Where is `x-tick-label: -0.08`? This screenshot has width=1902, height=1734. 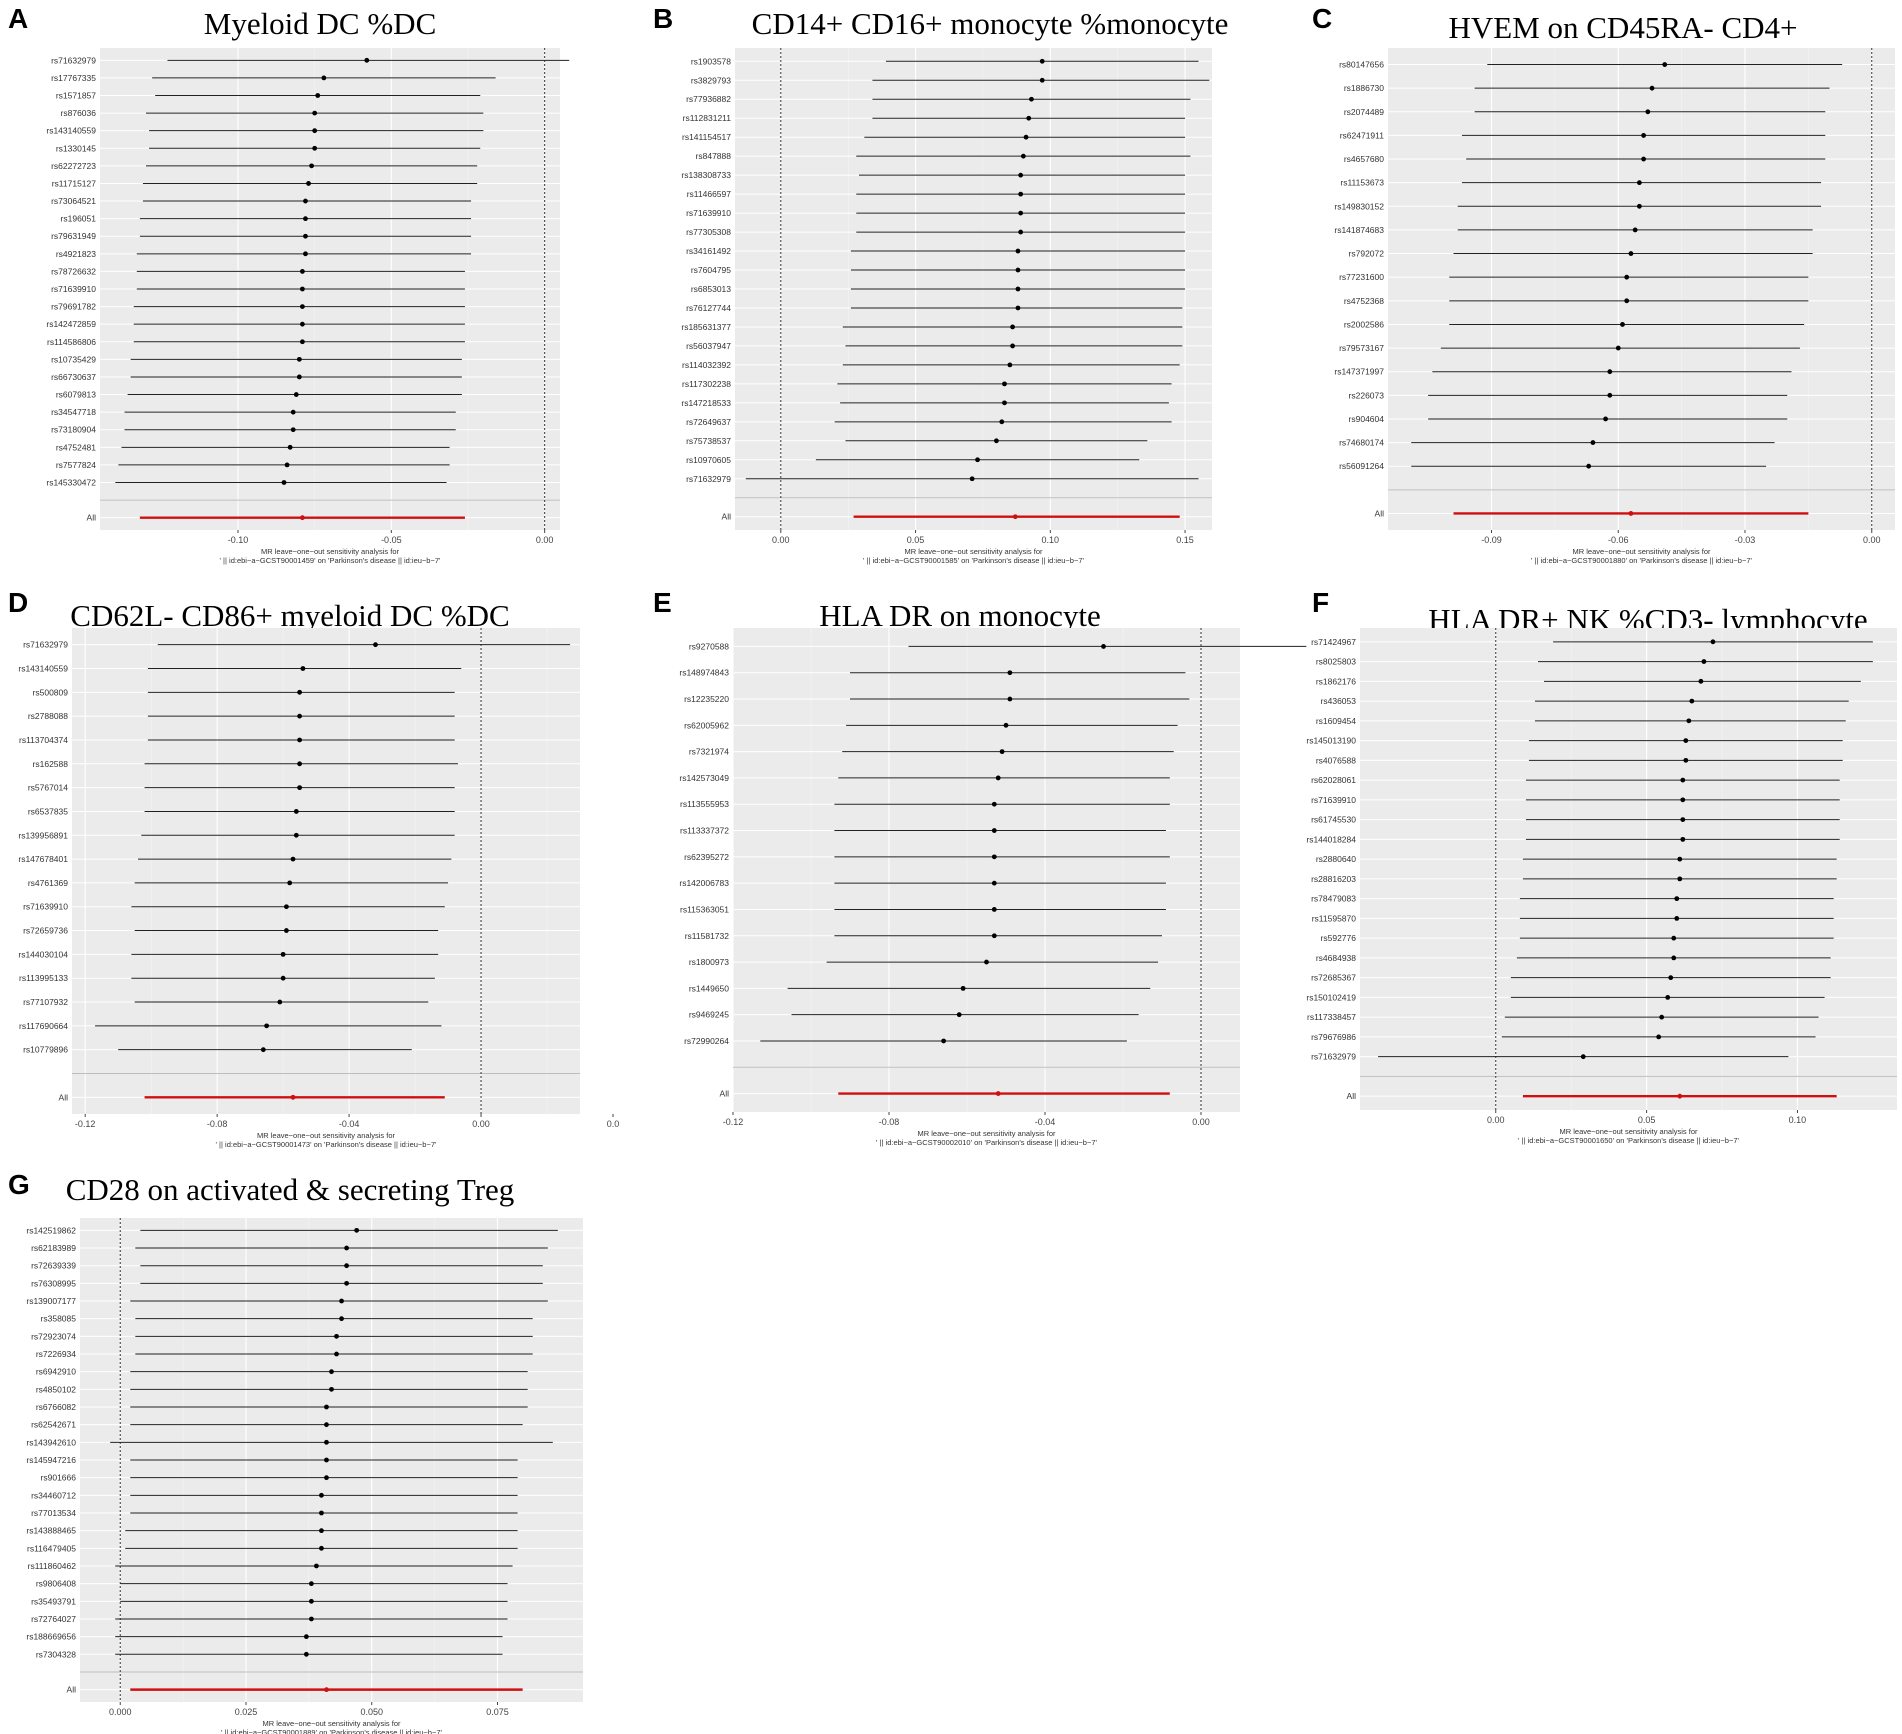
x-tick-label: -0.08 is located at coordinates (889, 1122).